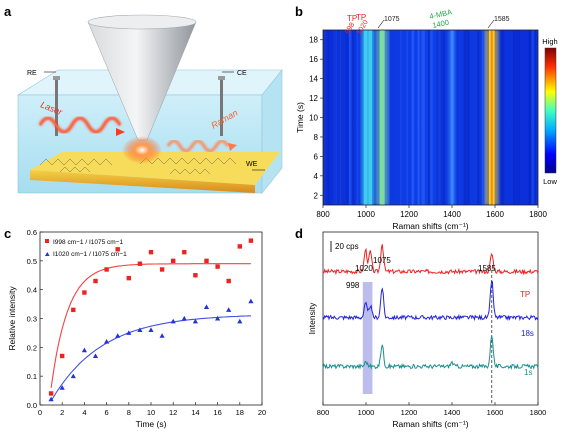 This screenshot has height=437, width=567. What do you see at coordinates (221, 107) in the screenshot?
I see `counter-electrode` at bounding box center [221, 107].